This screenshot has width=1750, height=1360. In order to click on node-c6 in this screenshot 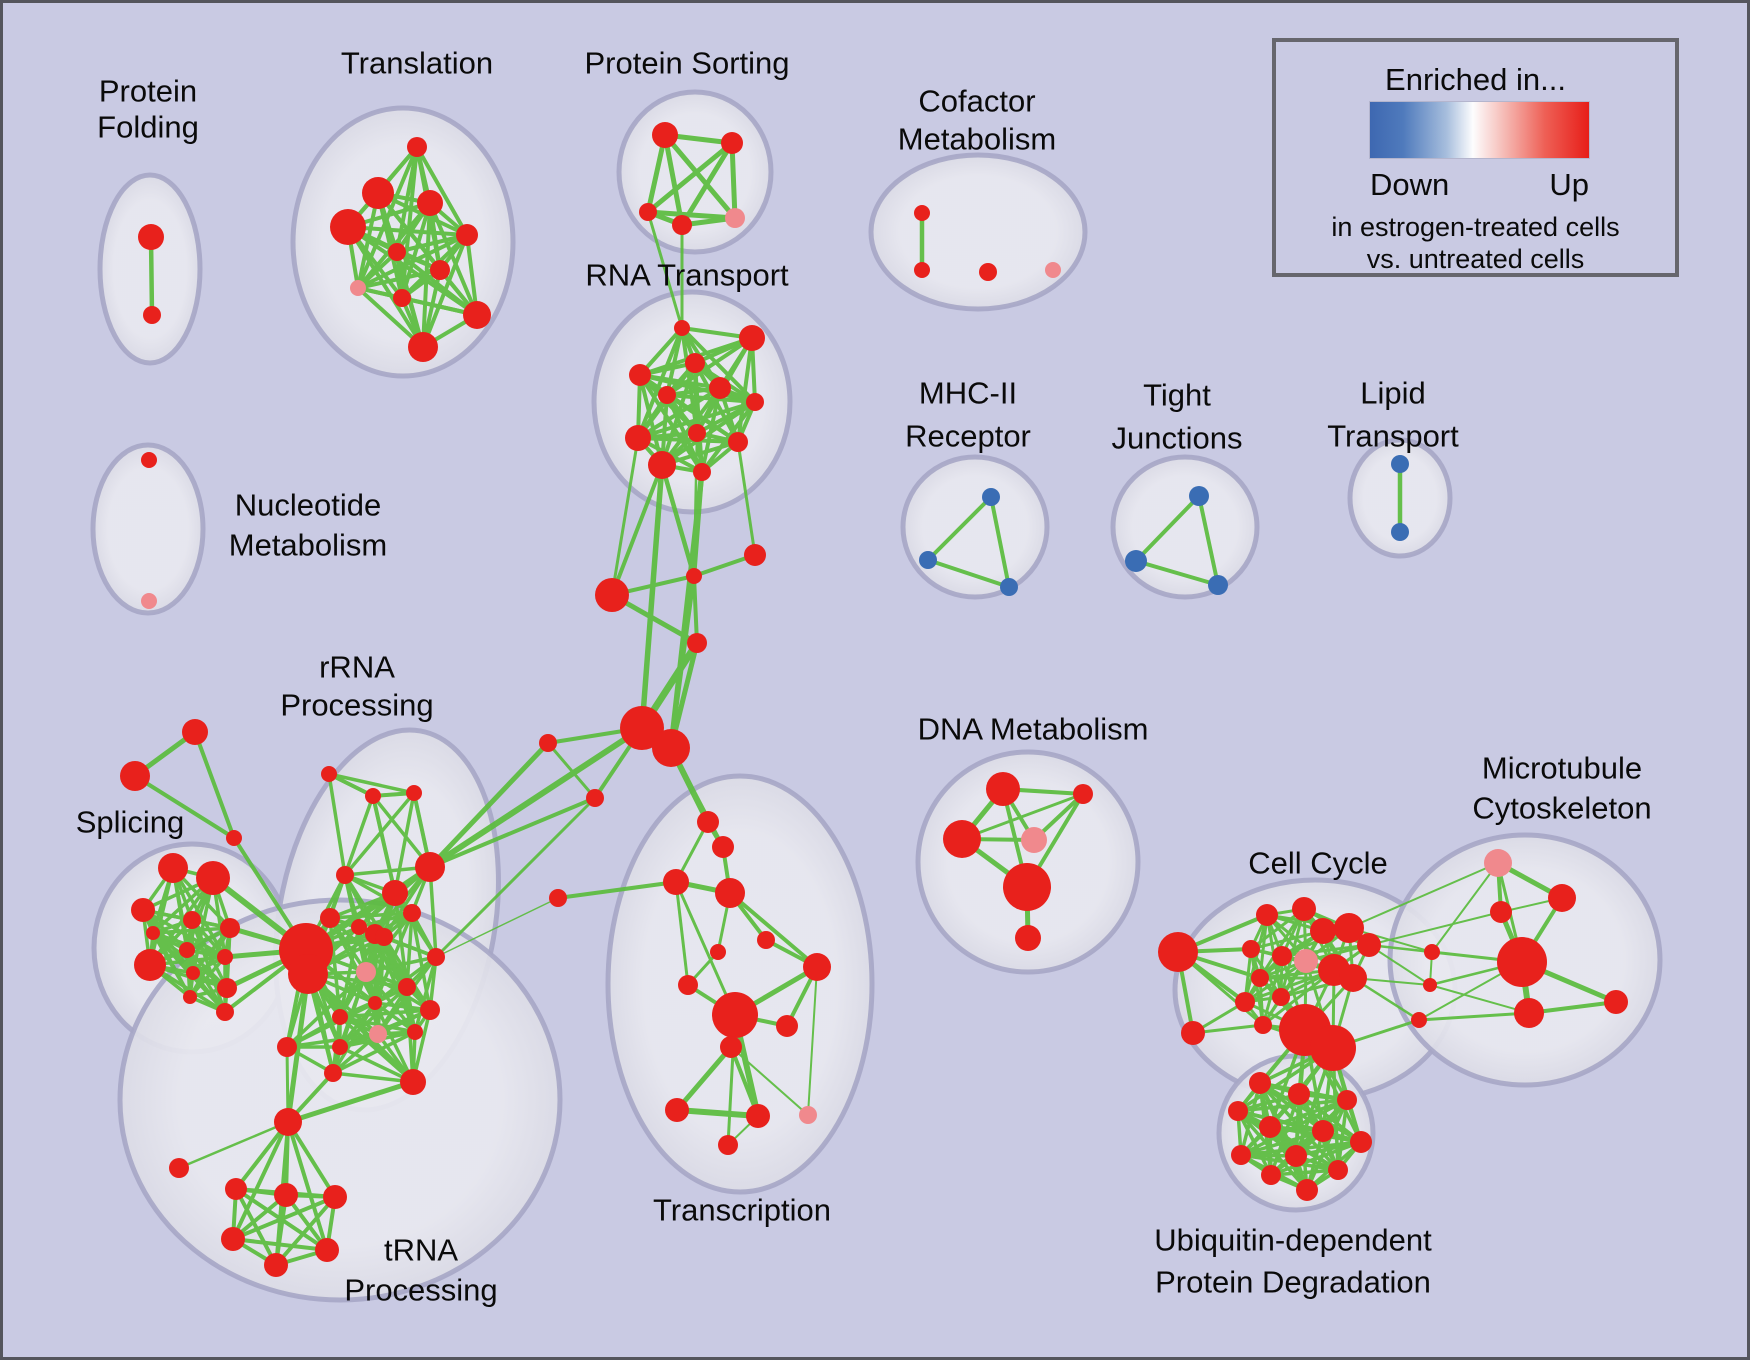, I will do `click(1349, 928)`.